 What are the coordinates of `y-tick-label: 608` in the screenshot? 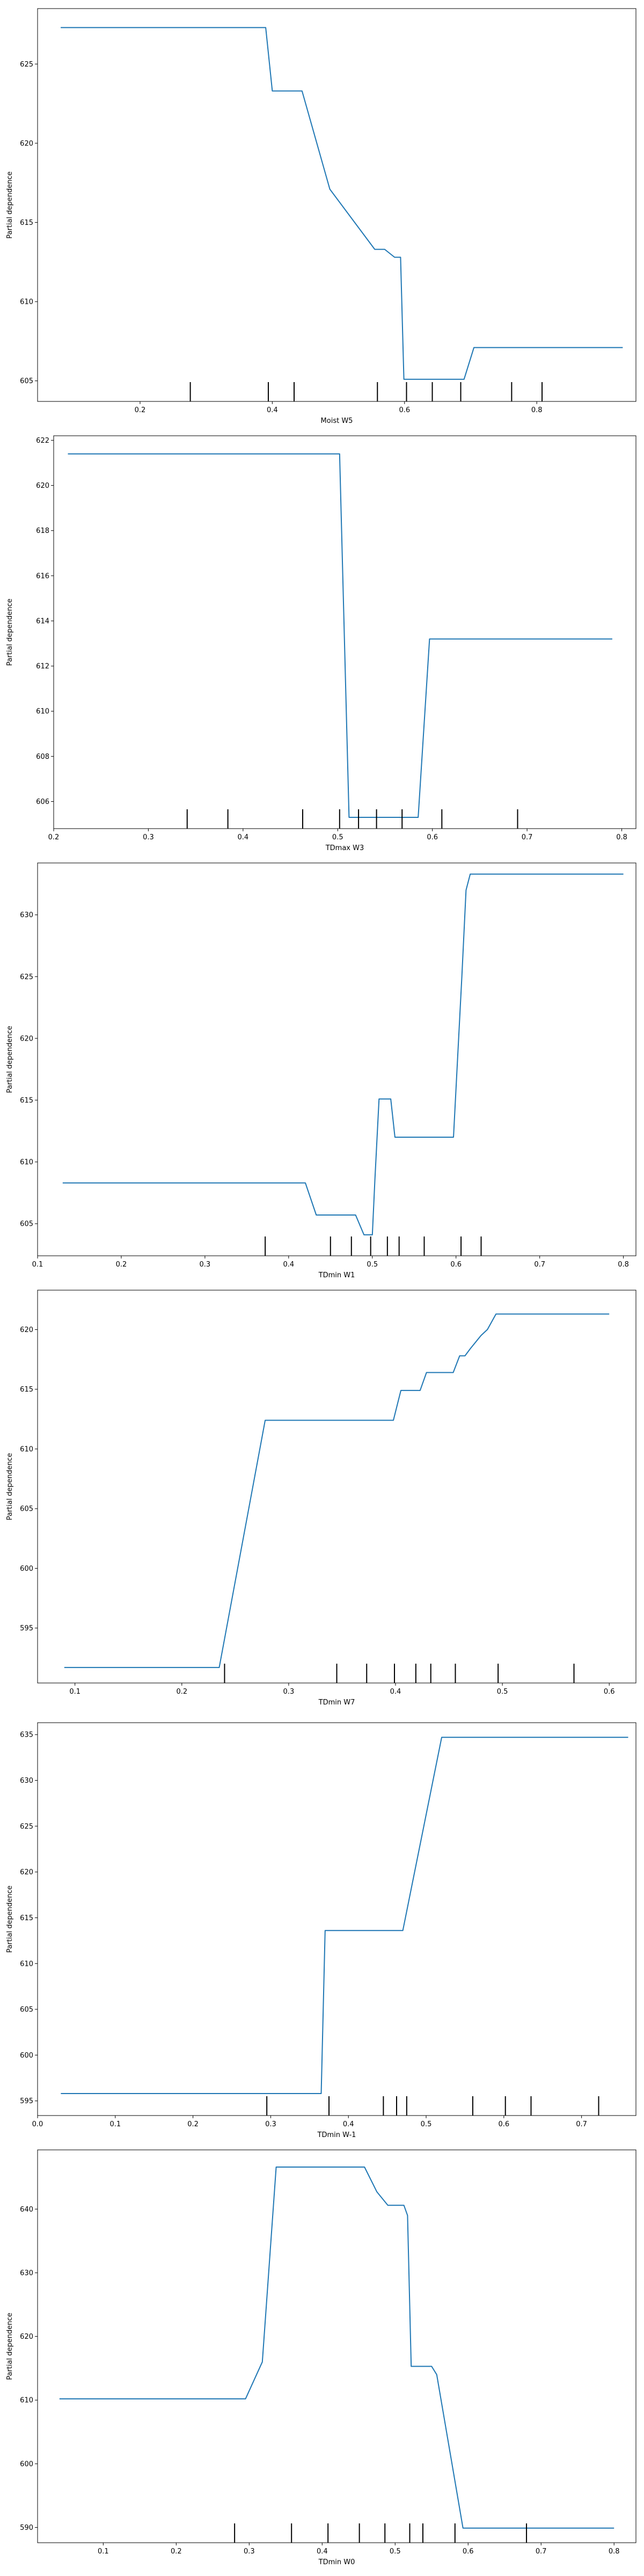 It's located at (42, 757).